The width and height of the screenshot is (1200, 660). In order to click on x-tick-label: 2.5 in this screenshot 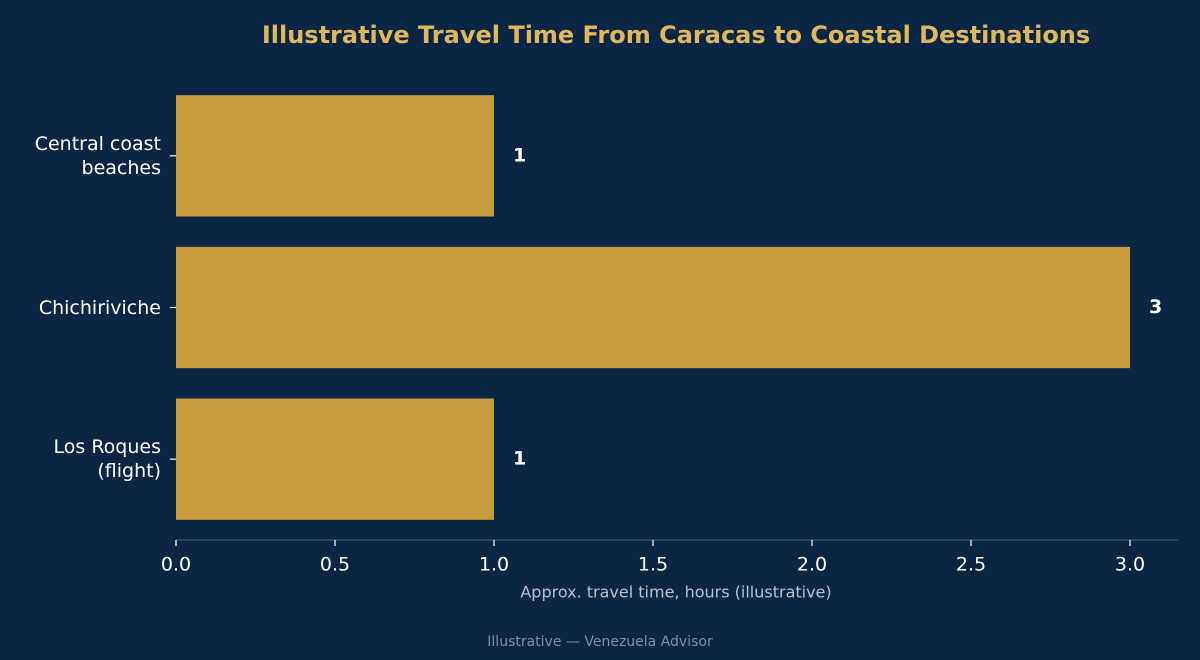, I will do `click(971, 565)`.